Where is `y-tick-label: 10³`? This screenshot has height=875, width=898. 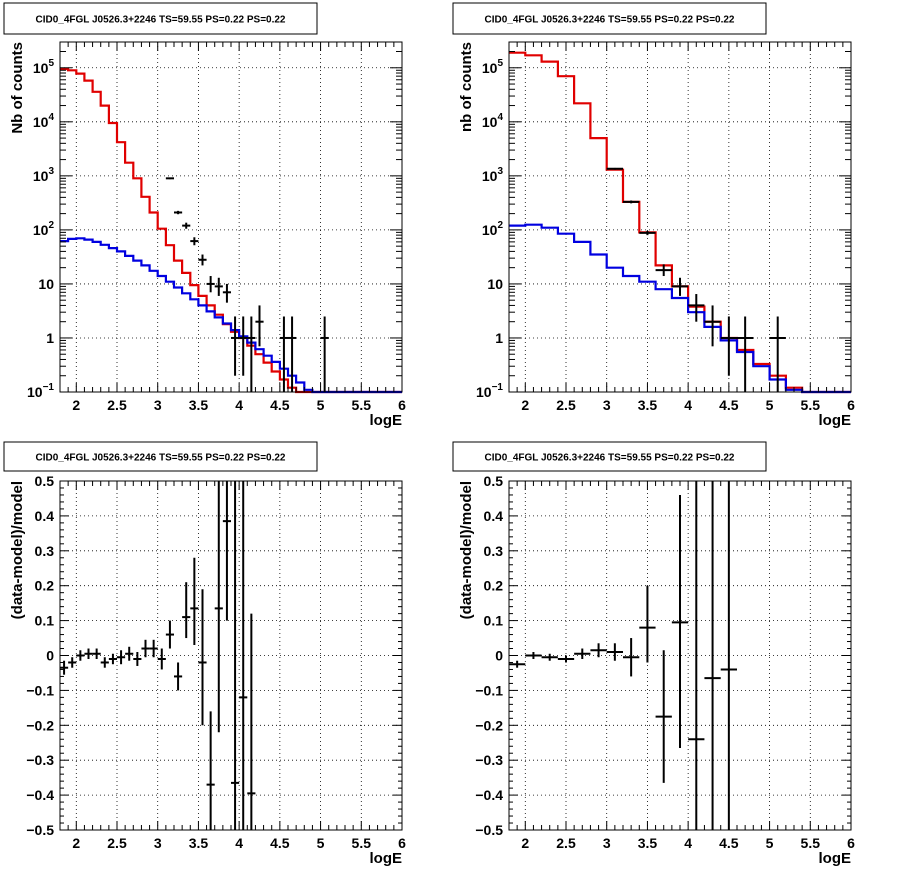 y-tick-label: 10³ is located at coordinates (44, 175).